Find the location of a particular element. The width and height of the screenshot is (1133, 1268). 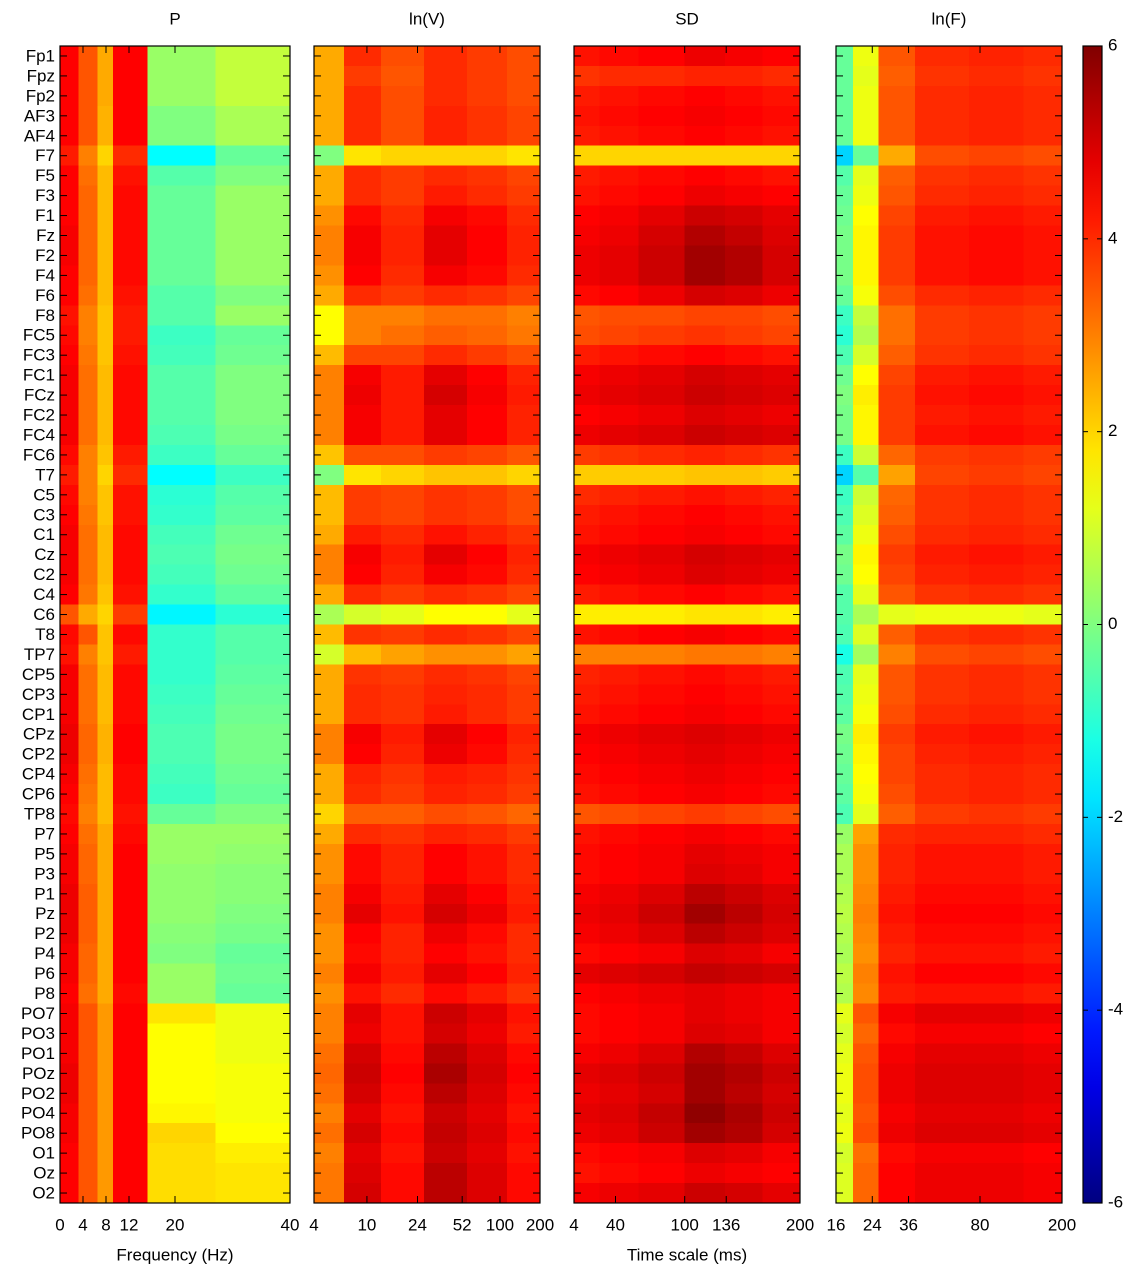

y-tick-label: Fz is located at coordinates (45, 235).